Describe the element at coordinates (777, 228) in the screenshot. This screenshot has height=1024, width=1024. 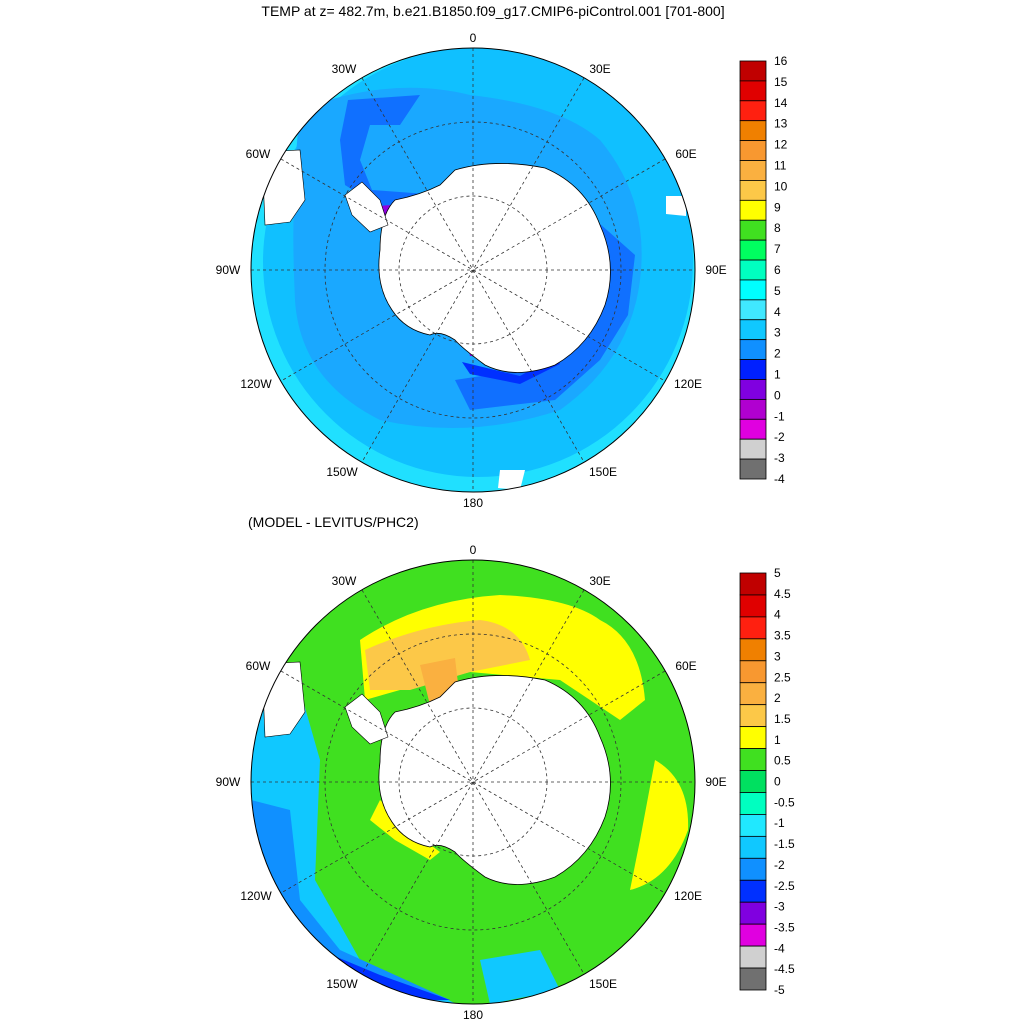
I see `colorbar-label: 8` at that location.